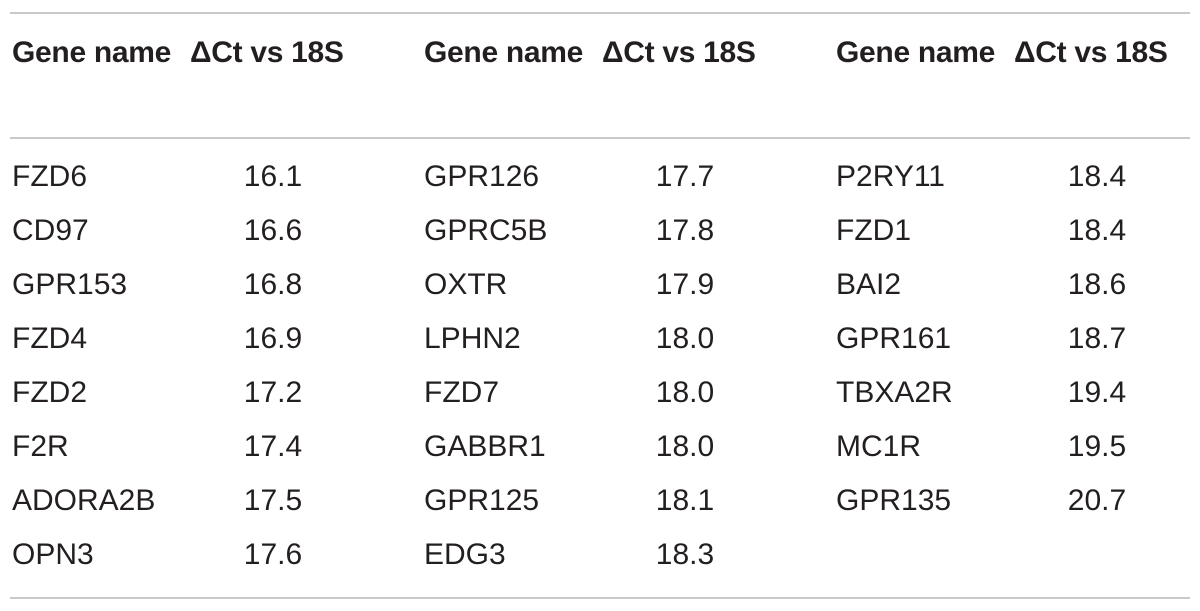  Describe the element at coordinates (49, 338) in the screenshot. I see `gene-cell: FZD4` at that location.